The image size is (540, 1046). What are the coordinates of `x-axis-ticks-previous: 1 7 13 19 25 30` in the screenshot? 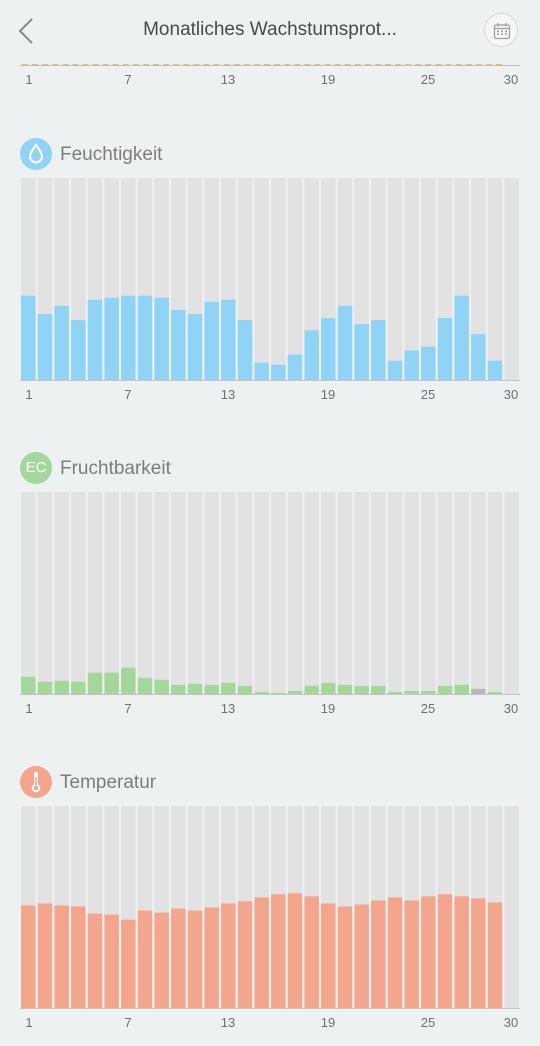 It's located at (270, 80).